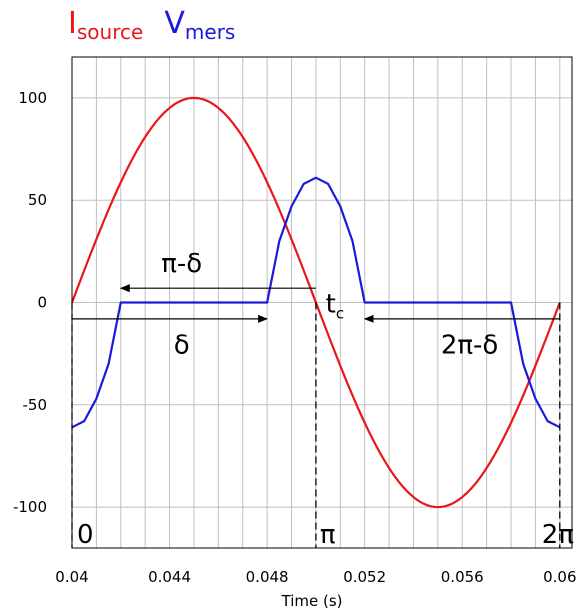 Image resolution: width=579 pixels, height=614 pixels. I want to click on y-tick-label: -100, so click(30, 507).